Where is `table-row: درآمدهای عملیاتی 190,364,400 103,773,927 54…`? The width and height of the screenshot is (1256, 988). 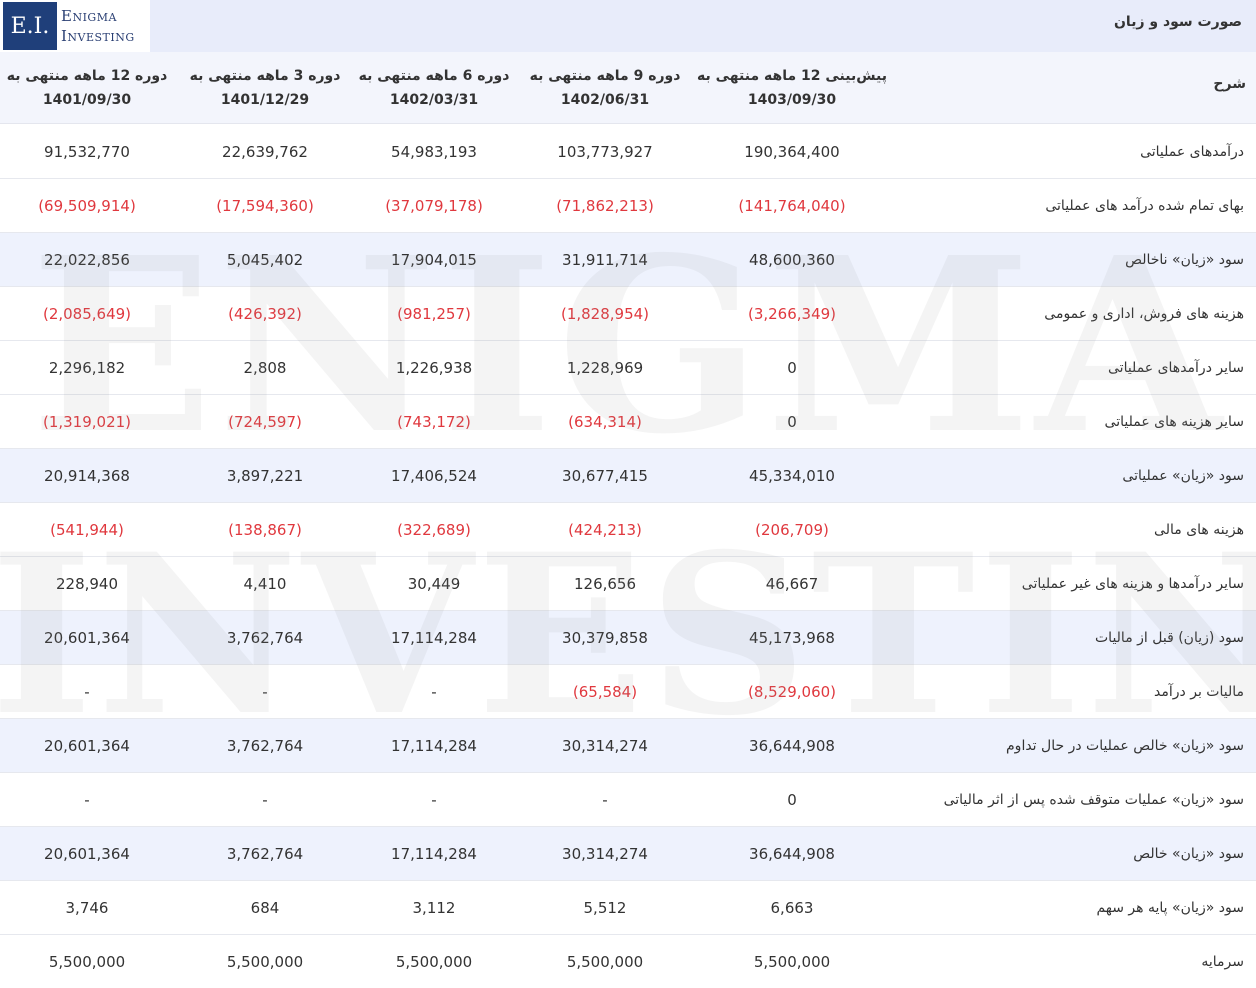
table-row: درآمدهای عملیاتی 190,364,400 103,773,927 54… is located at coordinates (628, 152).